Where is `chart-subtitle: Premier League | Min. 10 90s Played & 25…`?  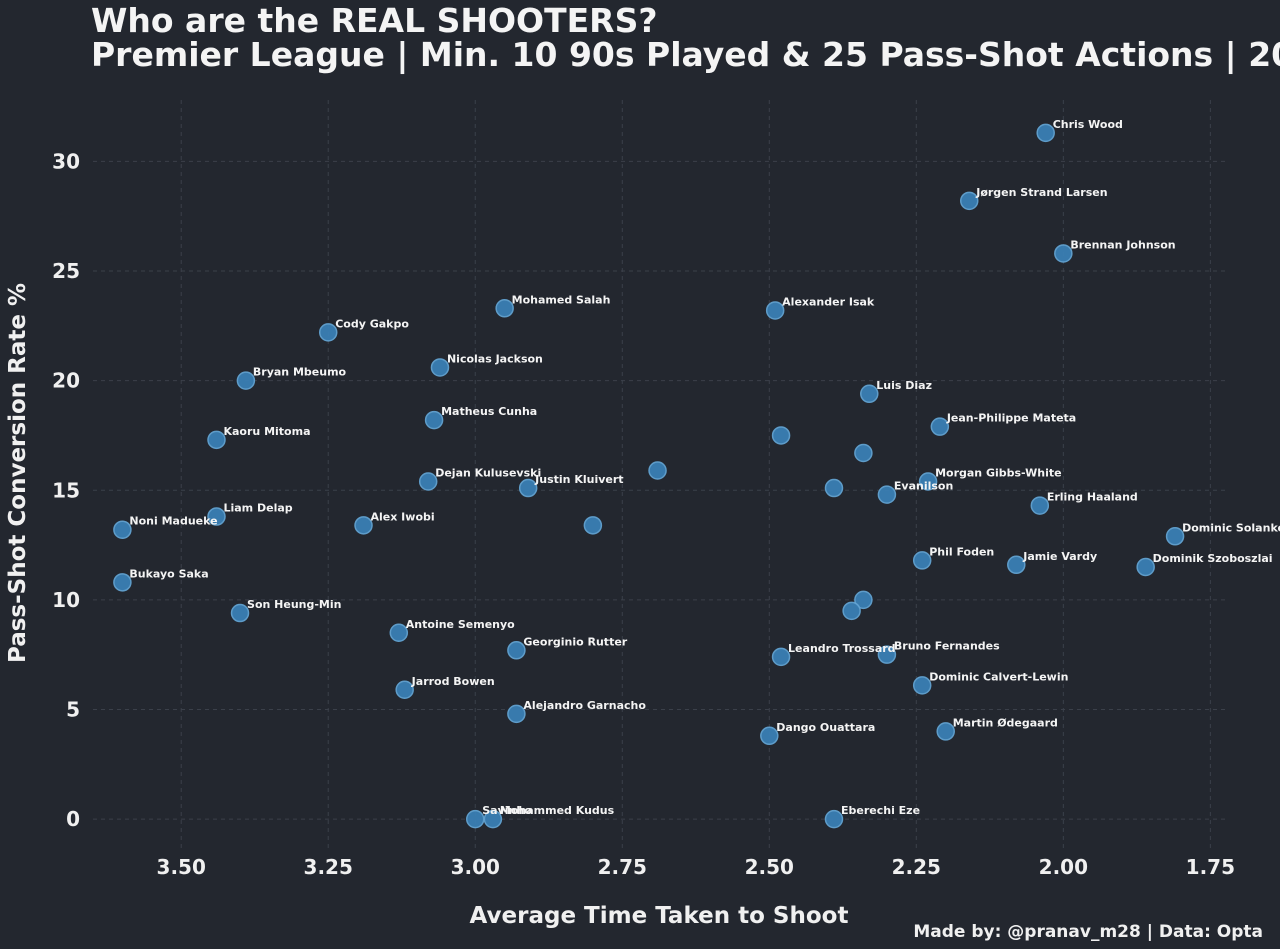 chart-subtitle: Premier League | Min. 10 90s Played & 25… is located at coordinates (685, 54).